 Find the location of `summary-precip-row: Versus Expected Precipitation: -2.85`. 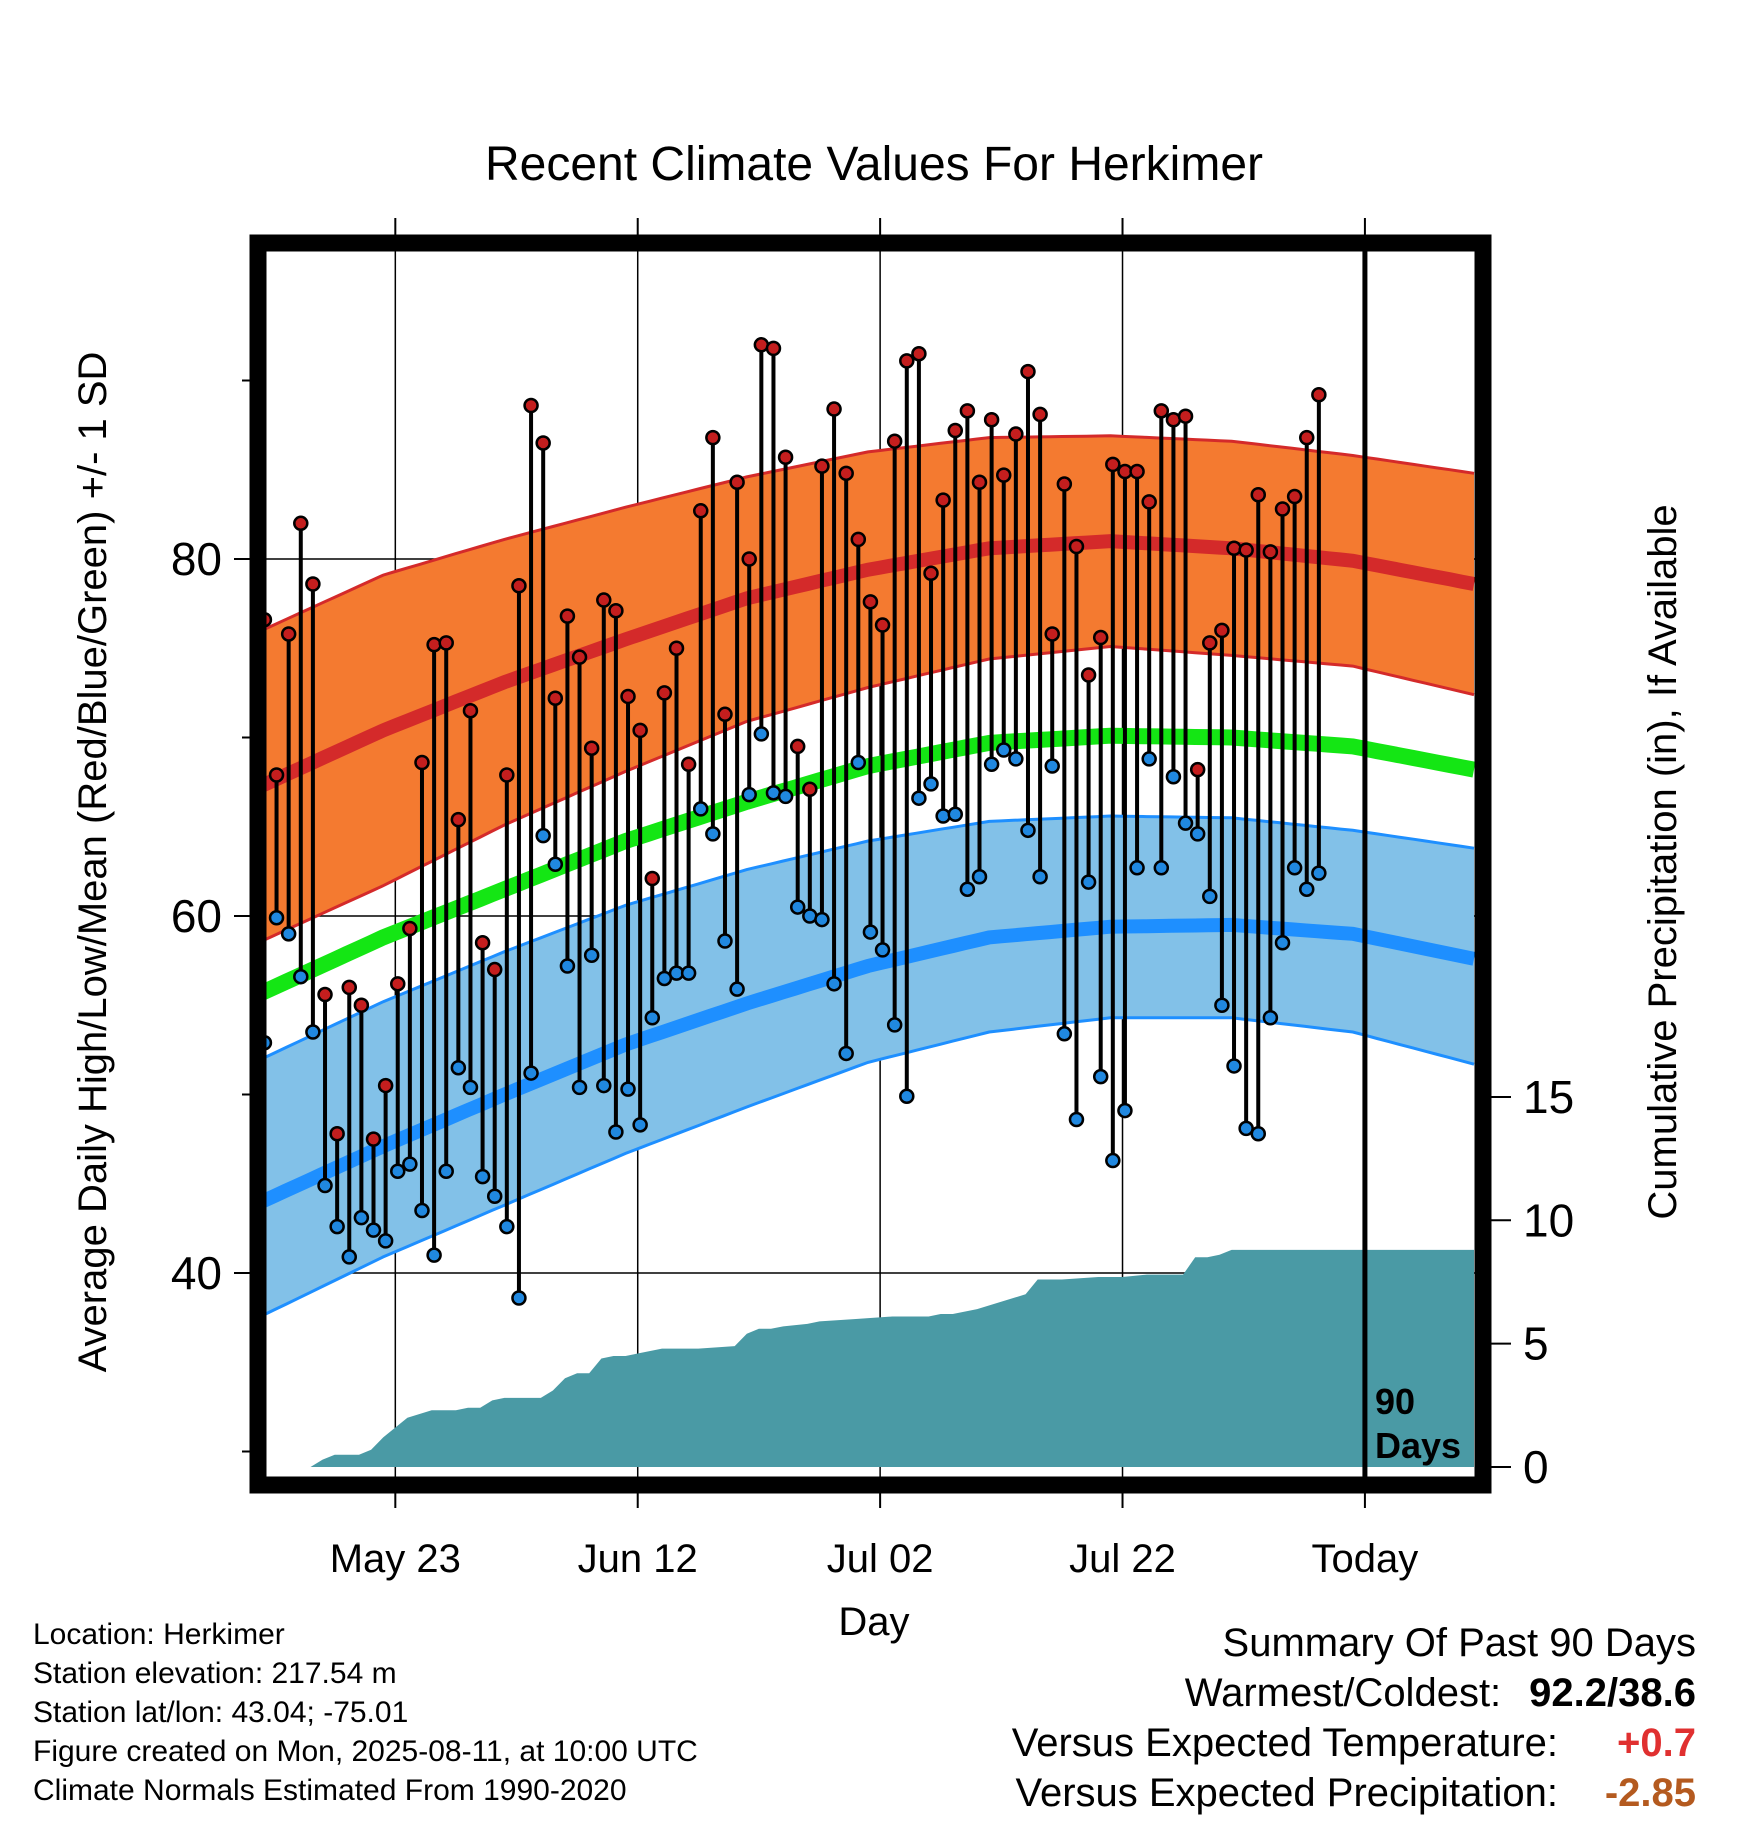

summary-precip-row: Versus Expected Precipitation: -2.85 is located at coordinates (1354, 1793).